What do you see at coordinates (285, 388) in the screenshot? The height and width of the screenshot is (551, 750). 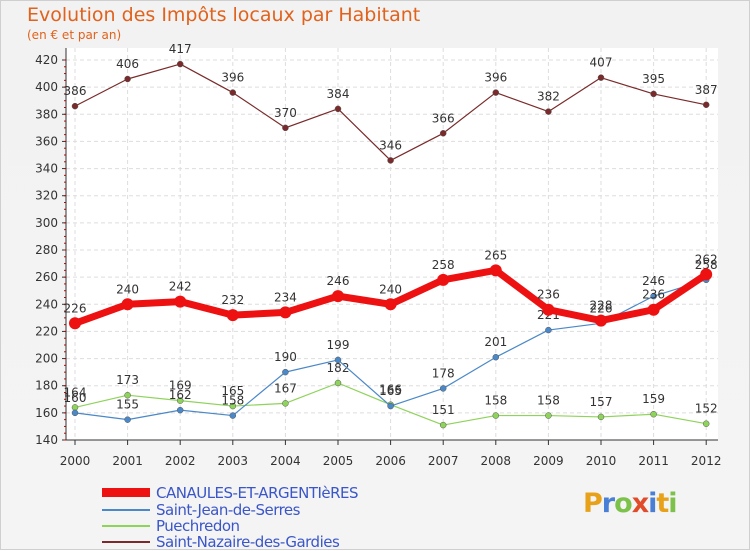 I see `data-label-puechredon: 167` at bounding box center [285, 388].